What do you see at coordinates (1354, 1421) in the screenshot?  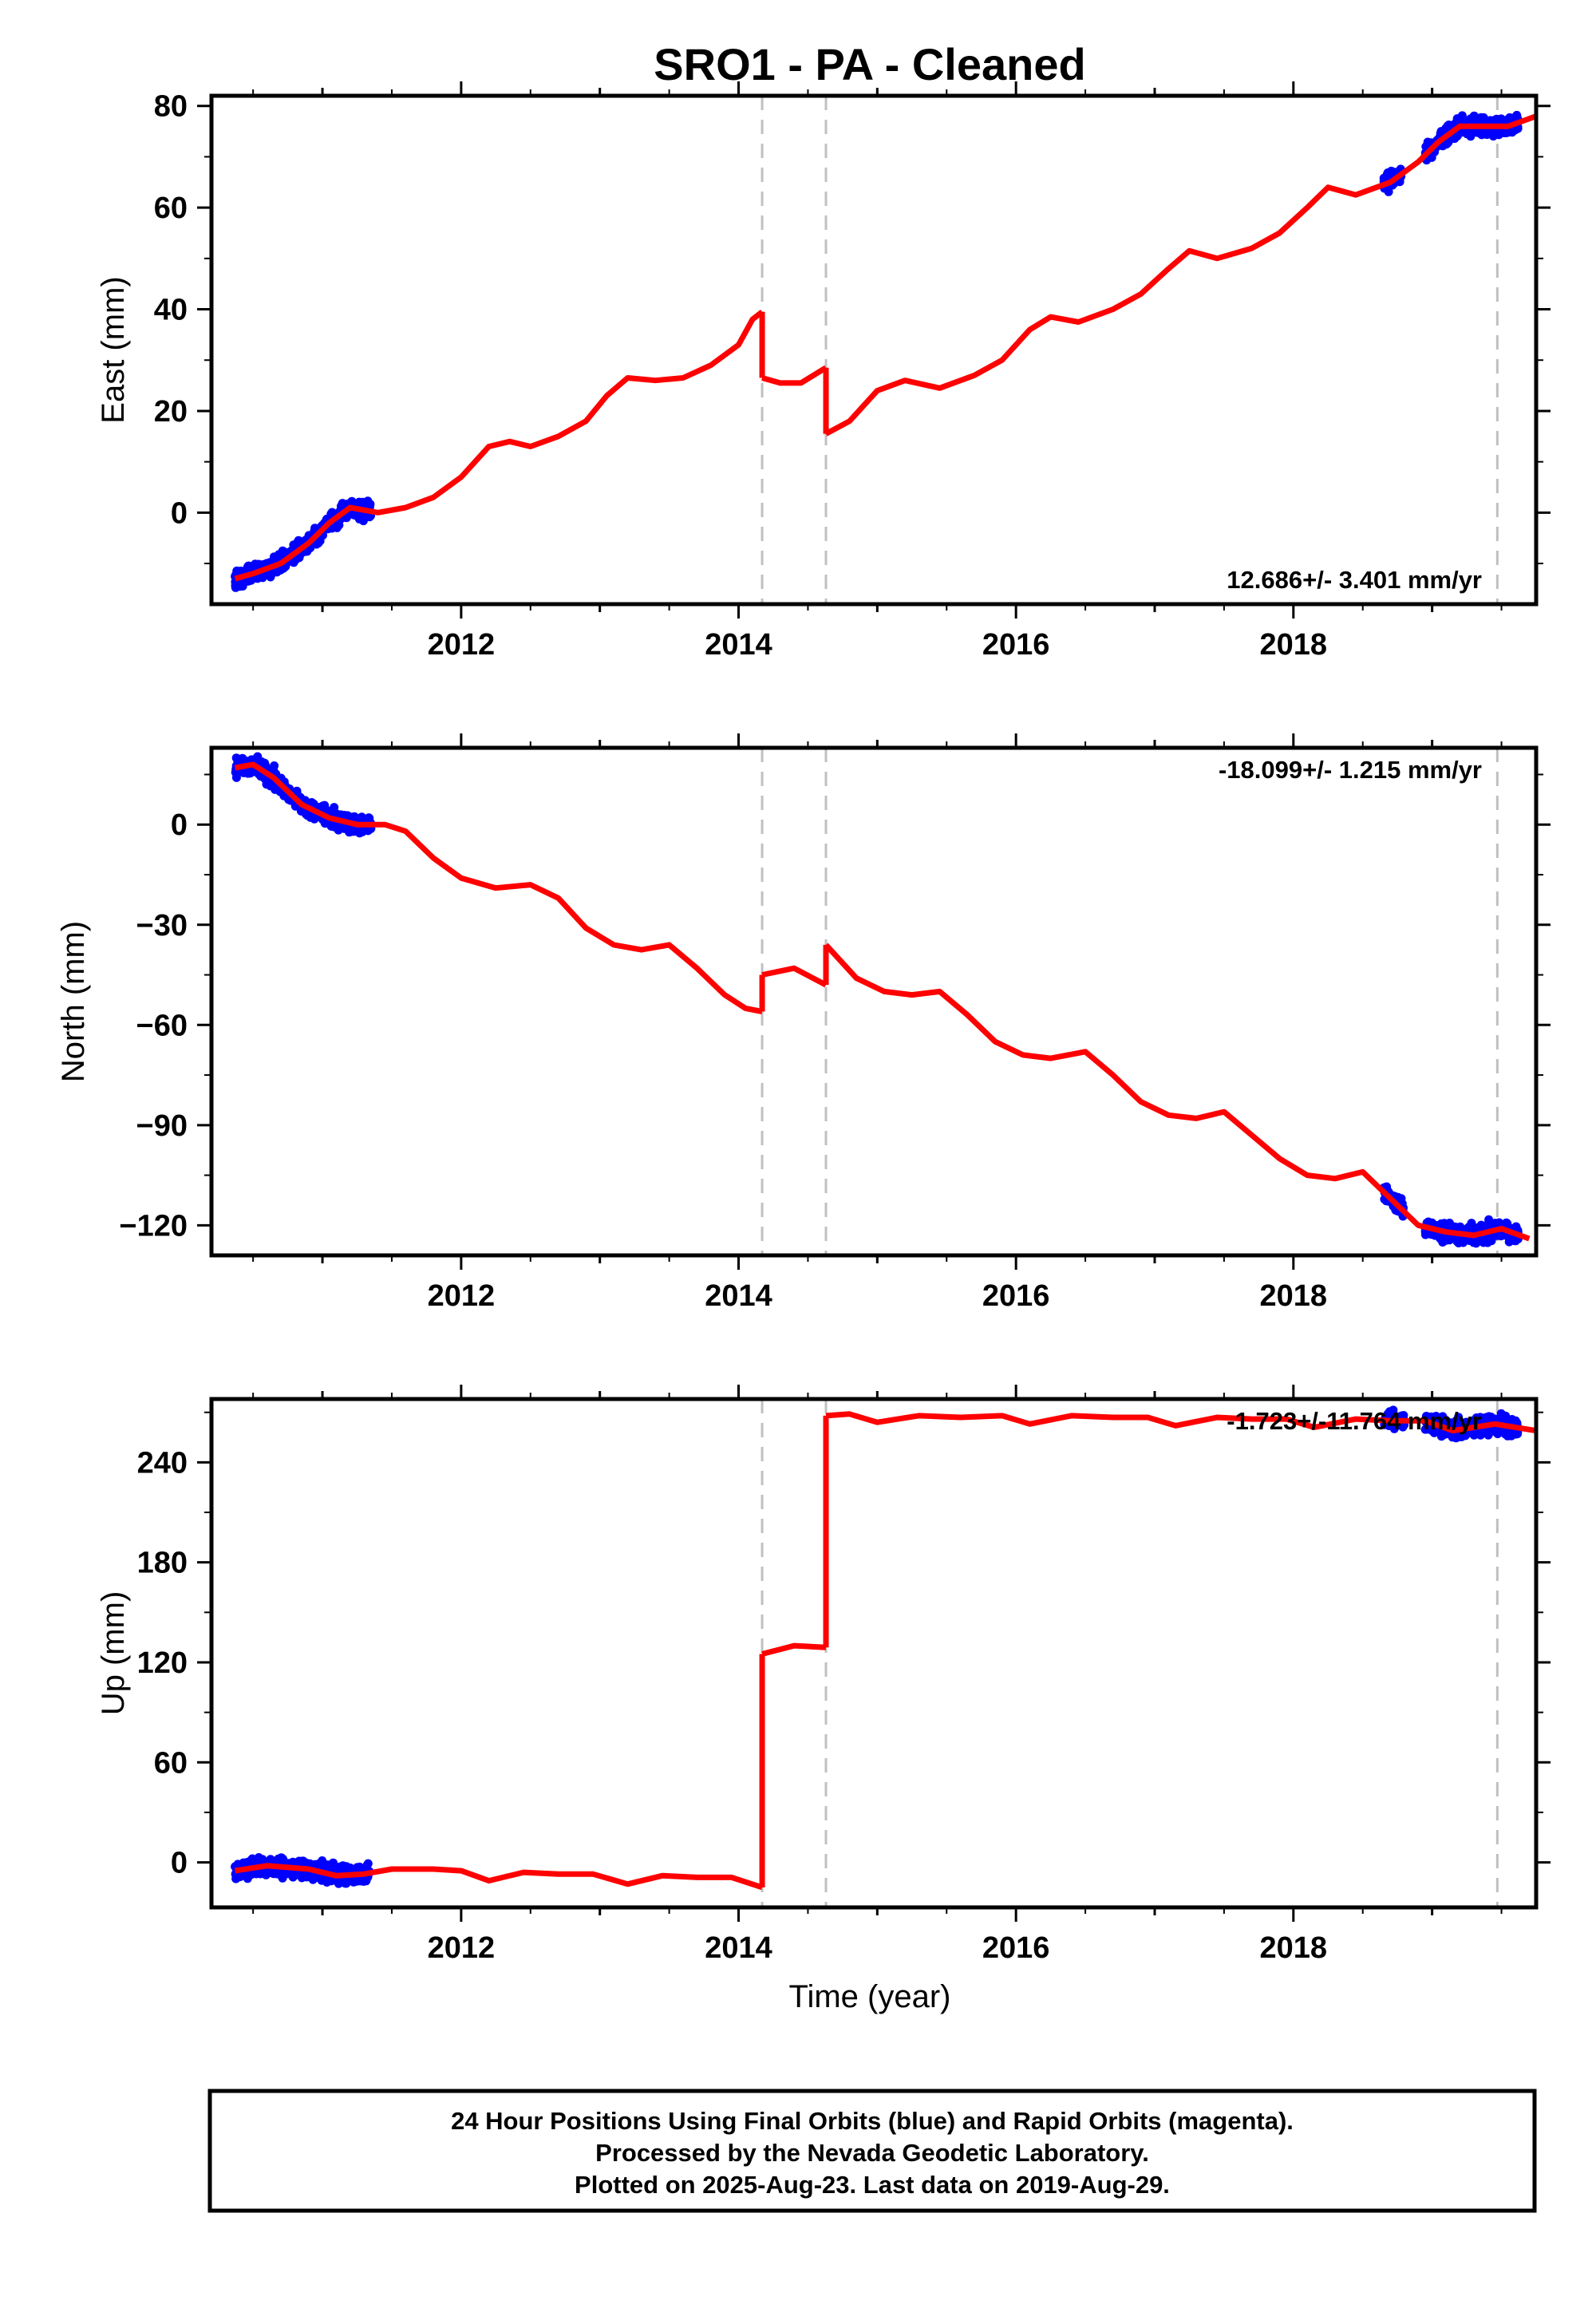 I see `rate-label: -1.723+/-11.764 mm/yr` at bounding box center [1354, 1421].